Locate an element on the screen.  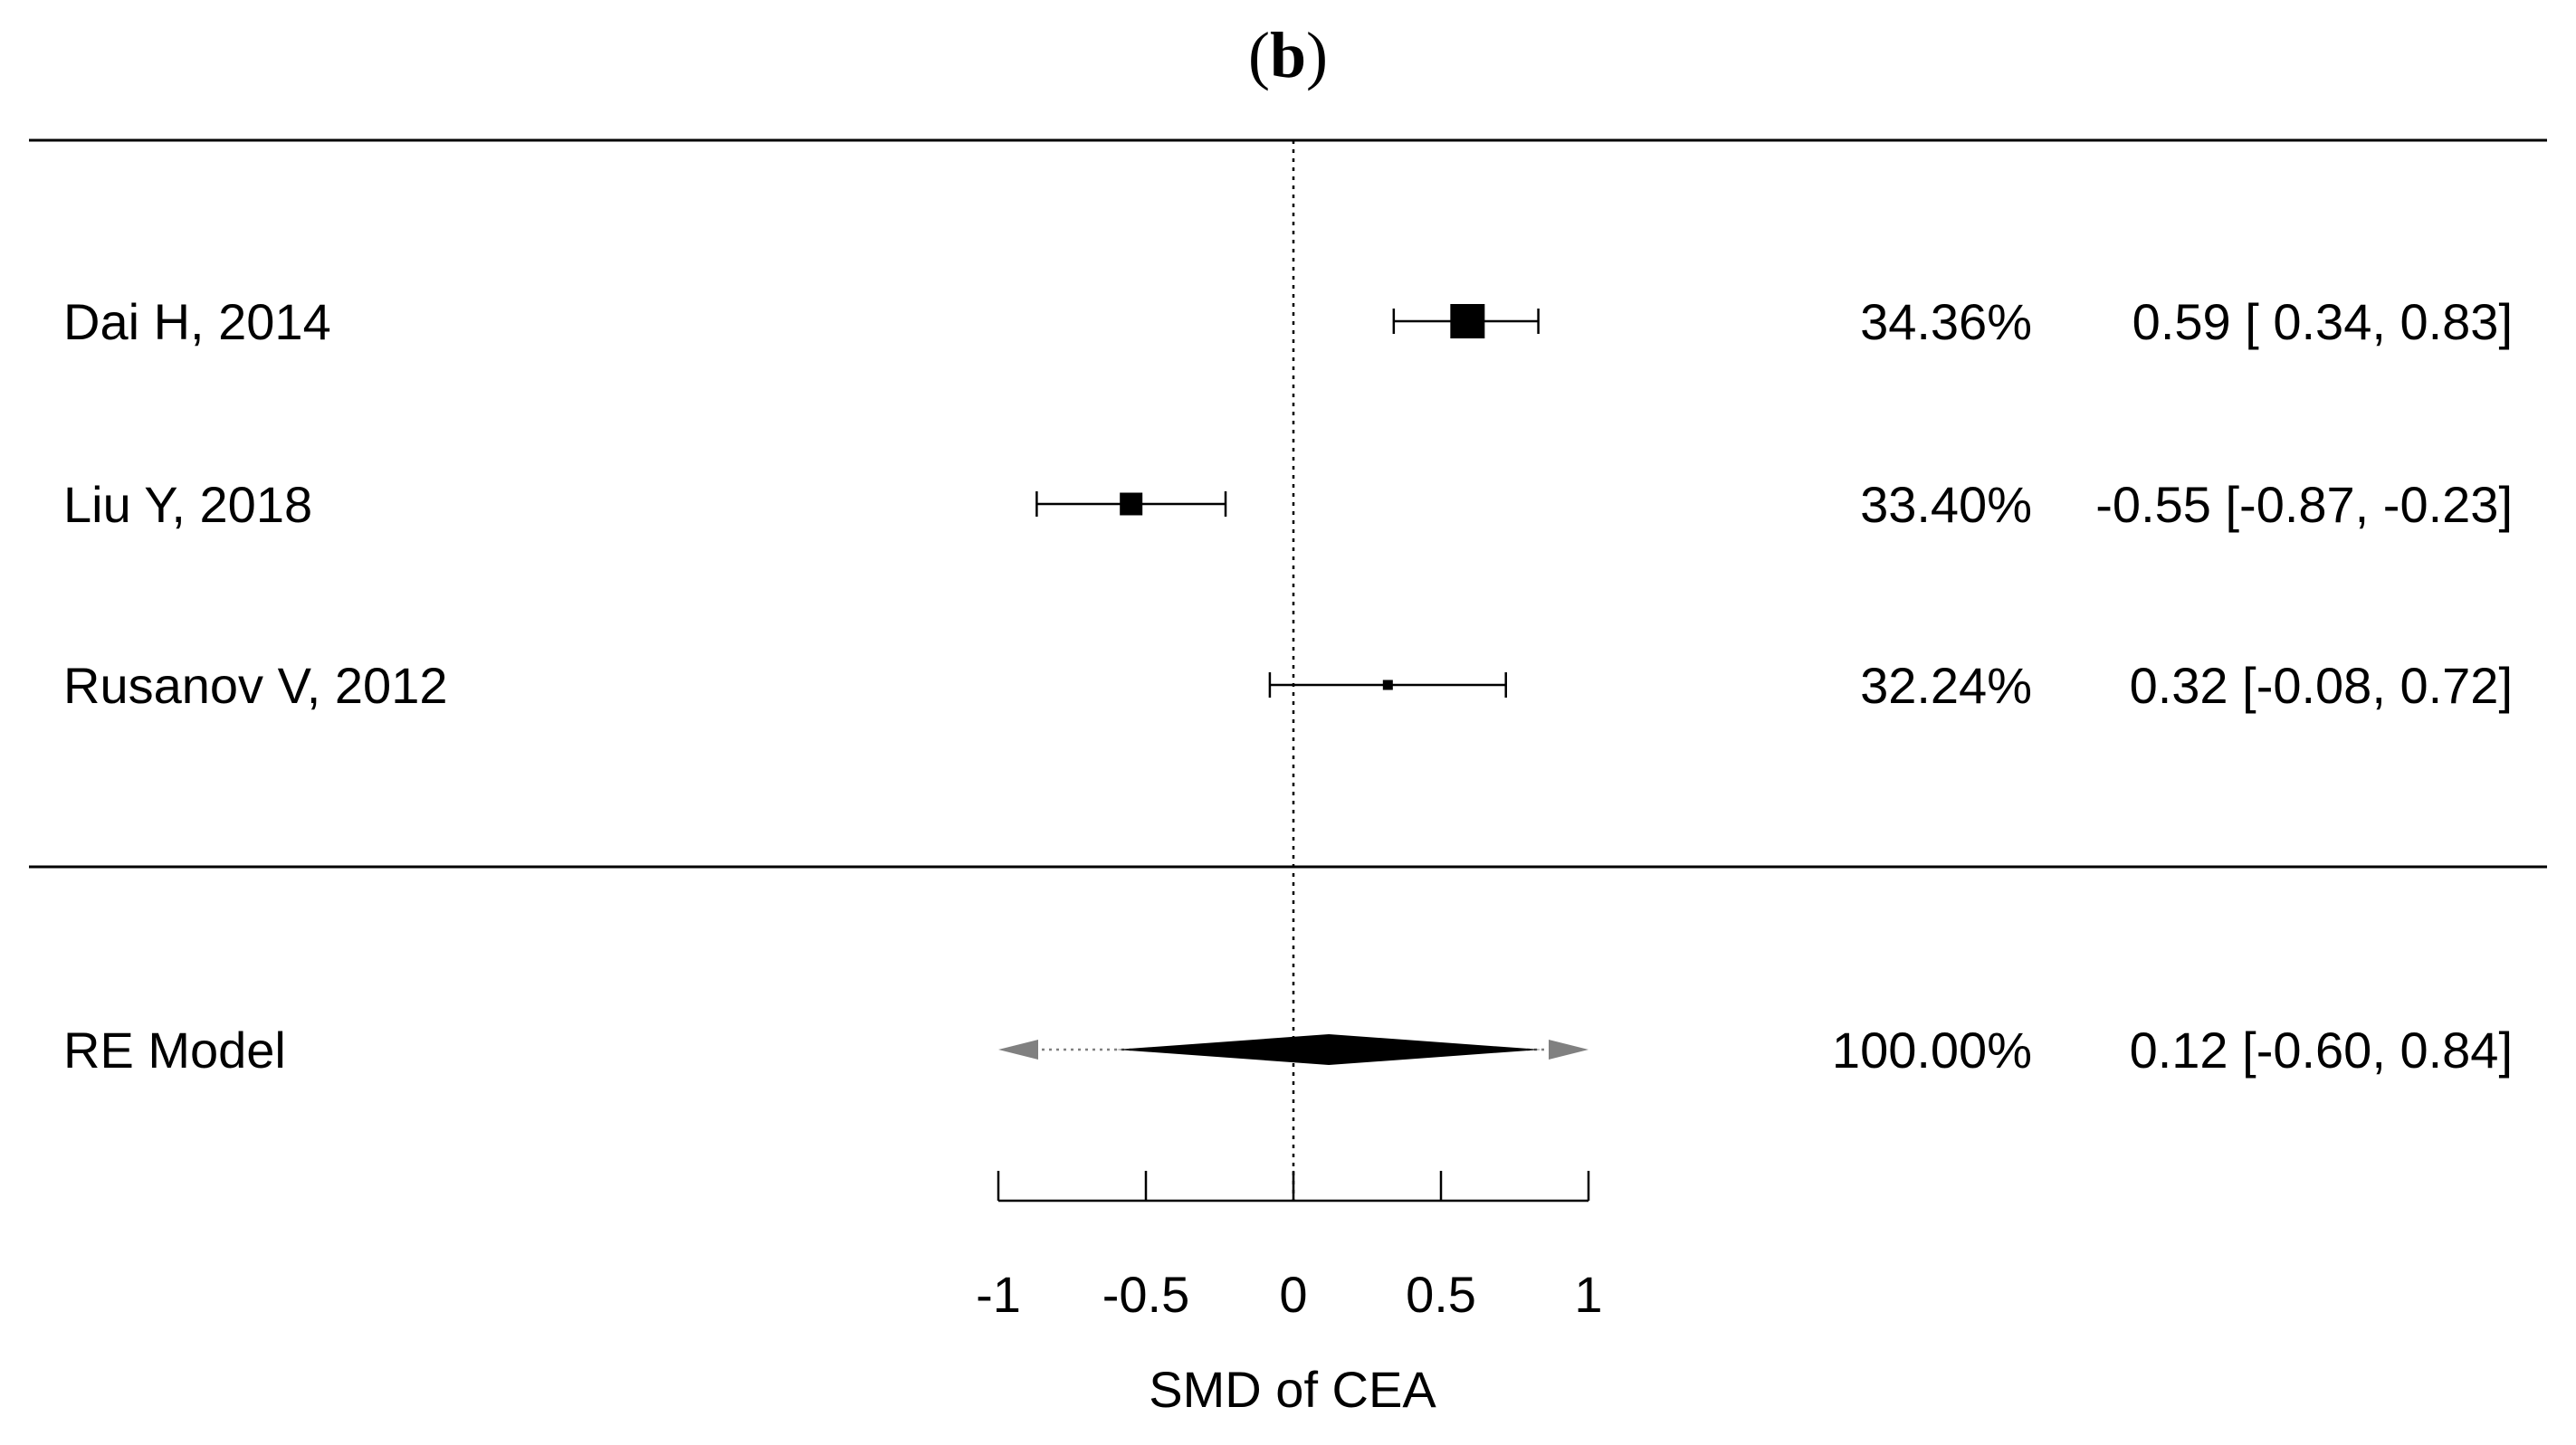
summary-diamond is located at coordinates (1328, 1049).